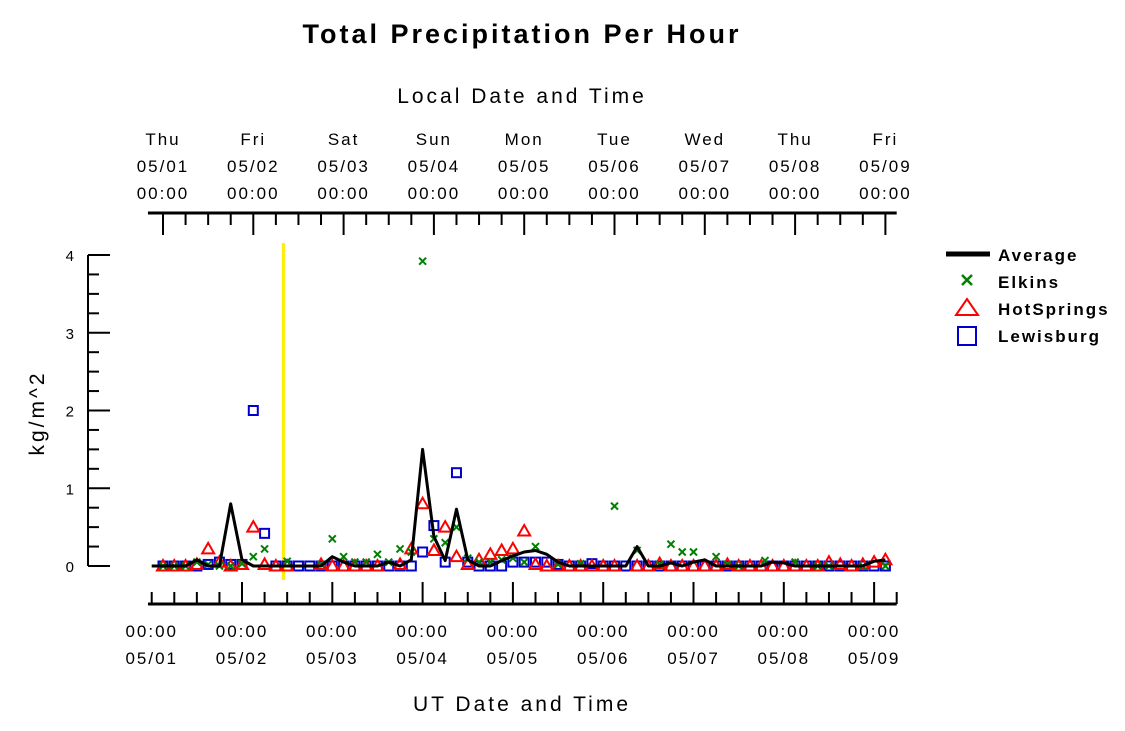 The image size is (1125, 731). What do you see at coordinates (522, 96) in the screenshot?
I see `top-axis-title: Local Date and Time` at bounding box center [522, 96].